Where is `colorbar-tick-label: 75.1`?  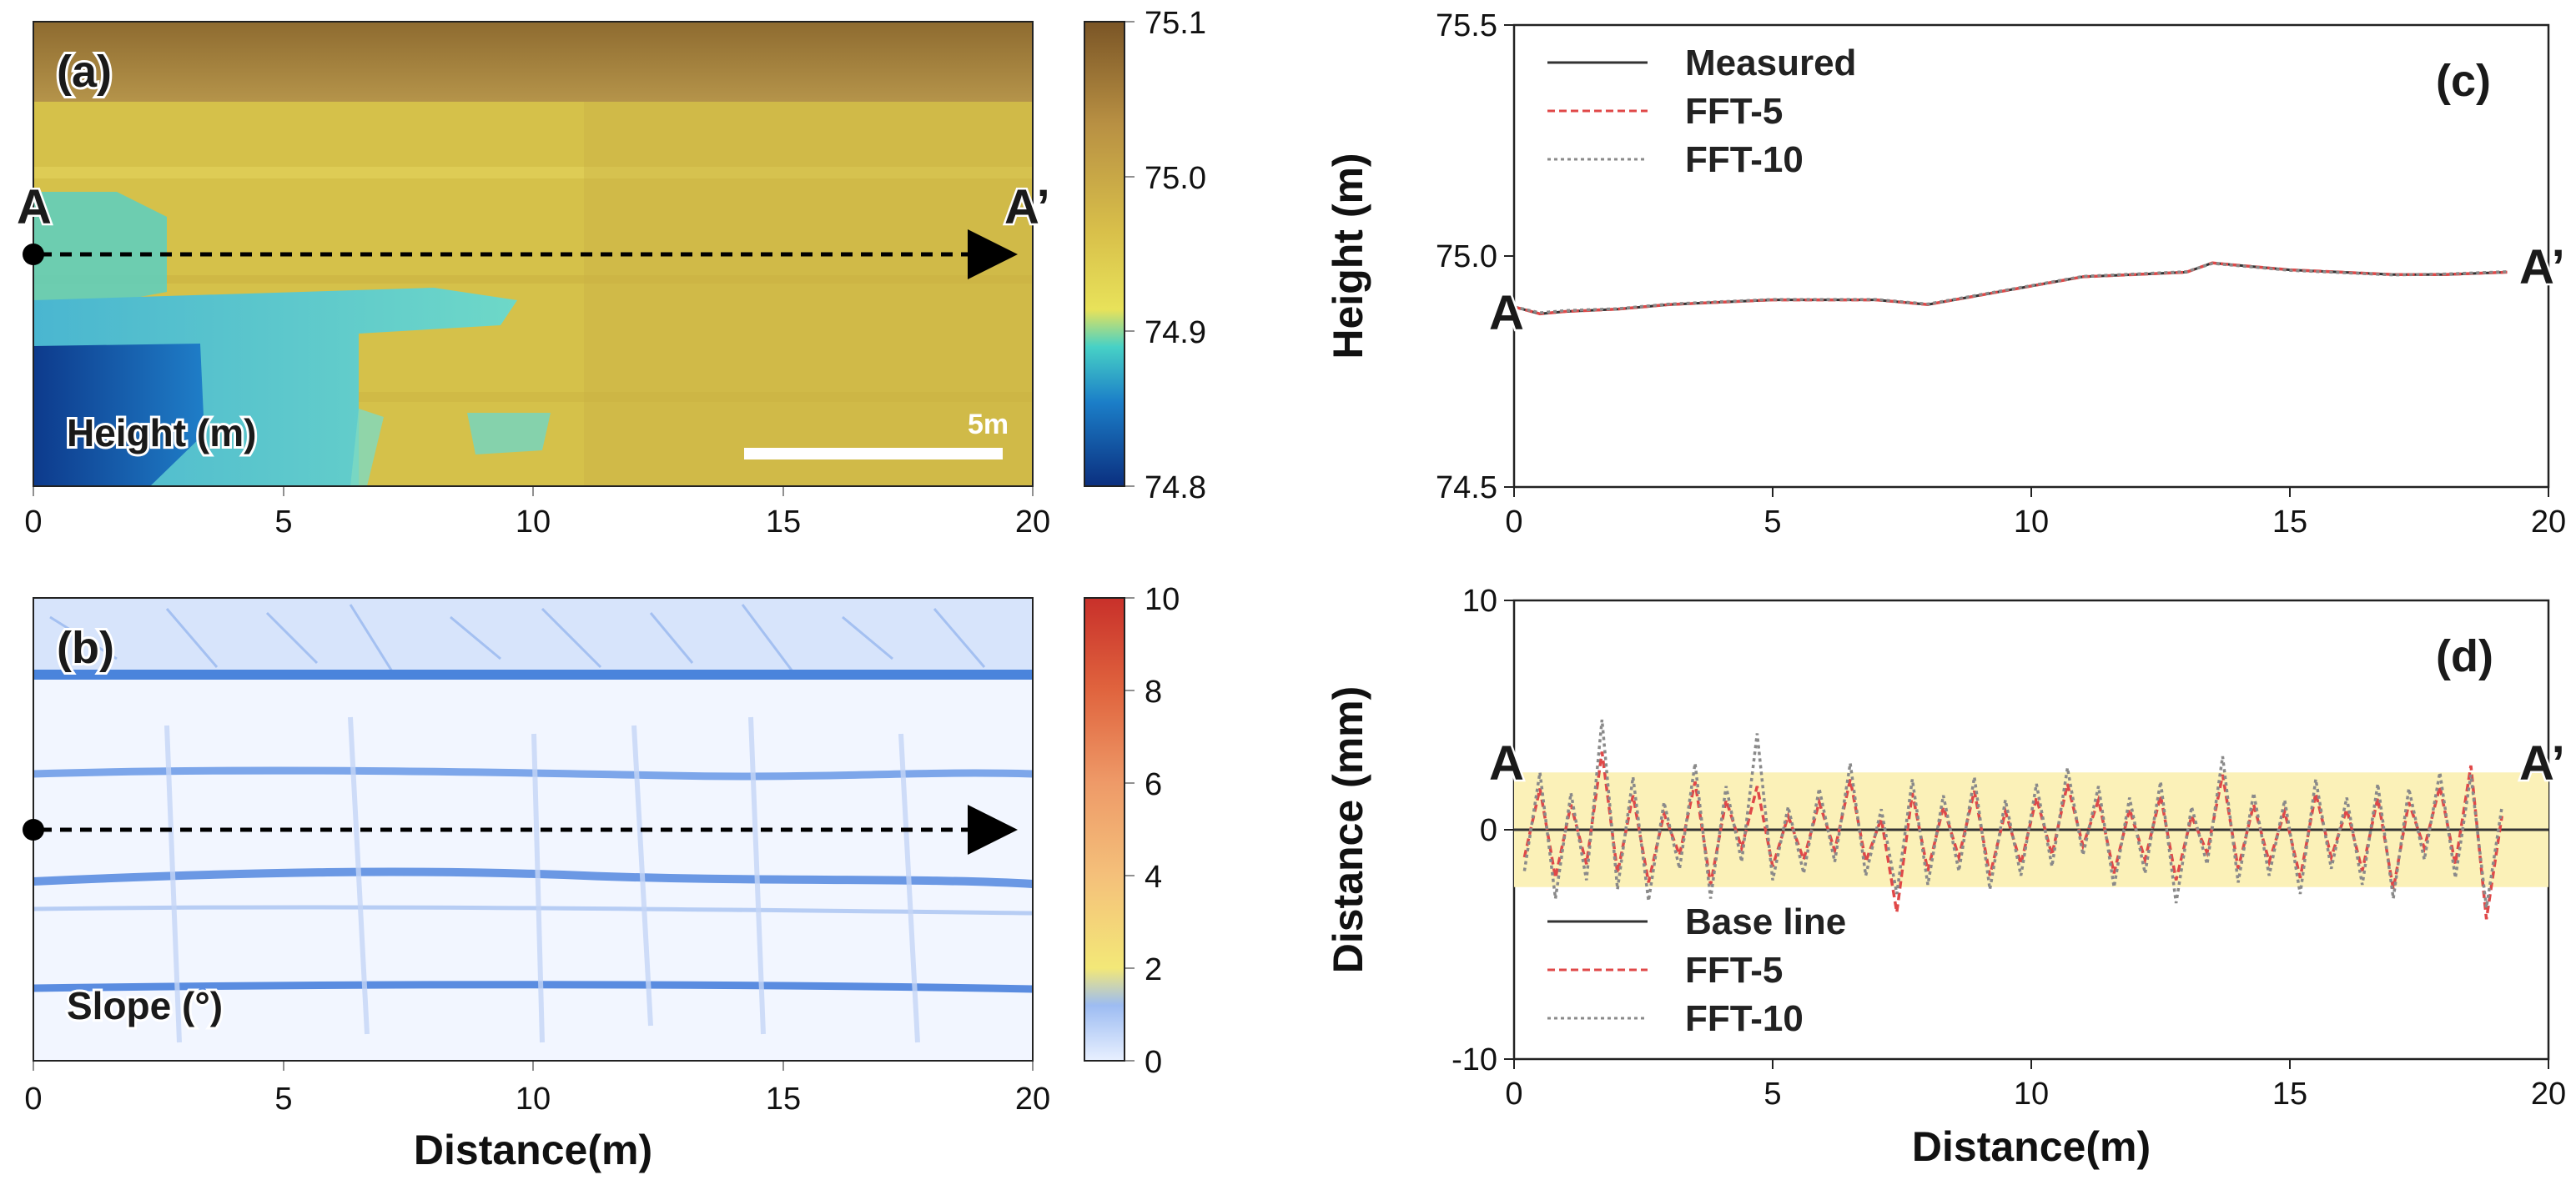
colorbar-tick-label: 75.1 is located at coordinates (1175, 23).